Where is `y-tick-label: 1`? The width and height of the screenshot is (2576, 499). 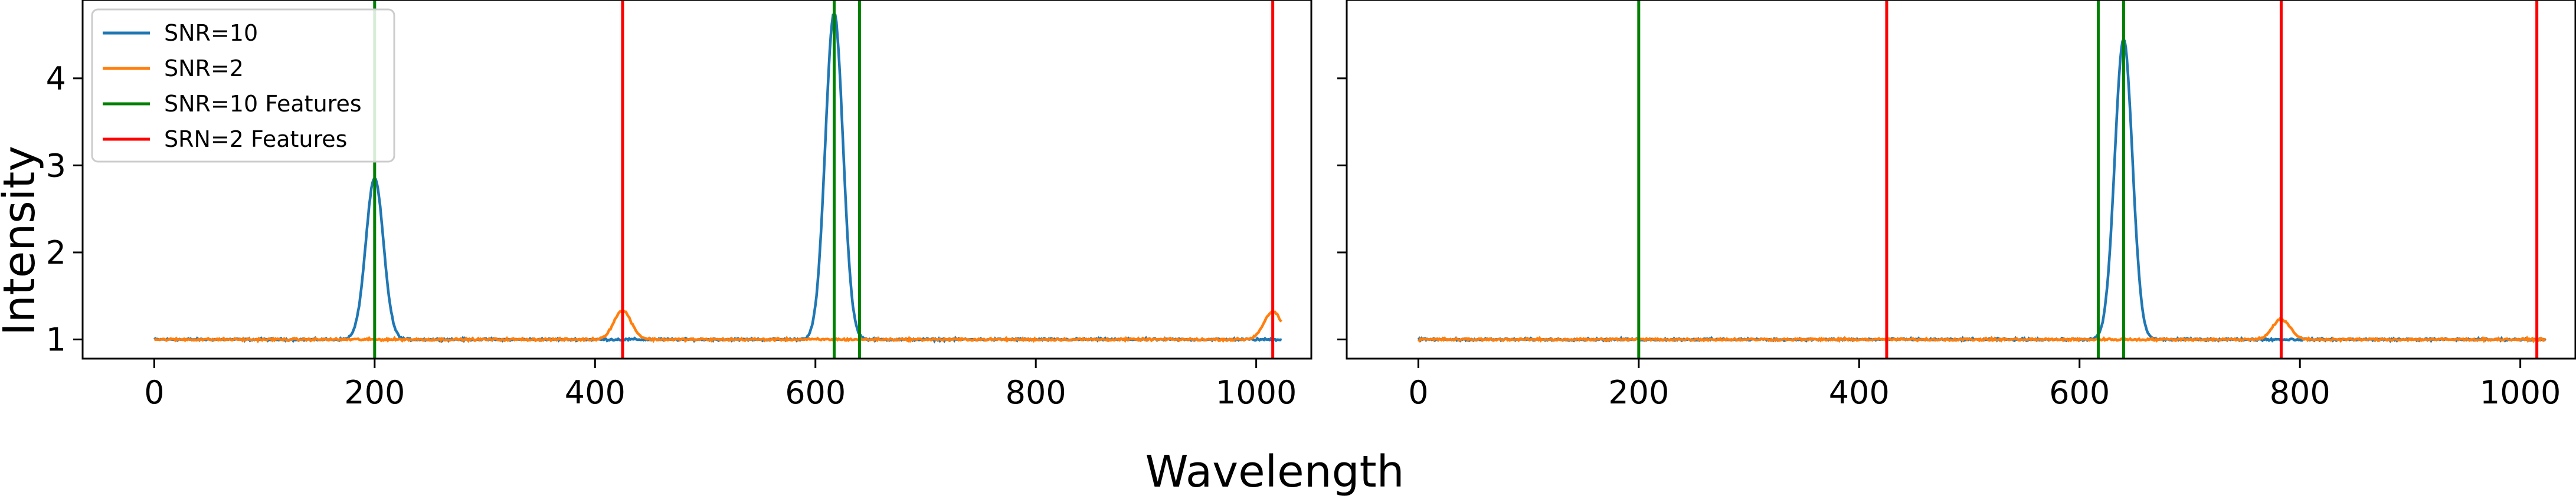
y-tick-label: 1 is located at coordinates (56, 340).